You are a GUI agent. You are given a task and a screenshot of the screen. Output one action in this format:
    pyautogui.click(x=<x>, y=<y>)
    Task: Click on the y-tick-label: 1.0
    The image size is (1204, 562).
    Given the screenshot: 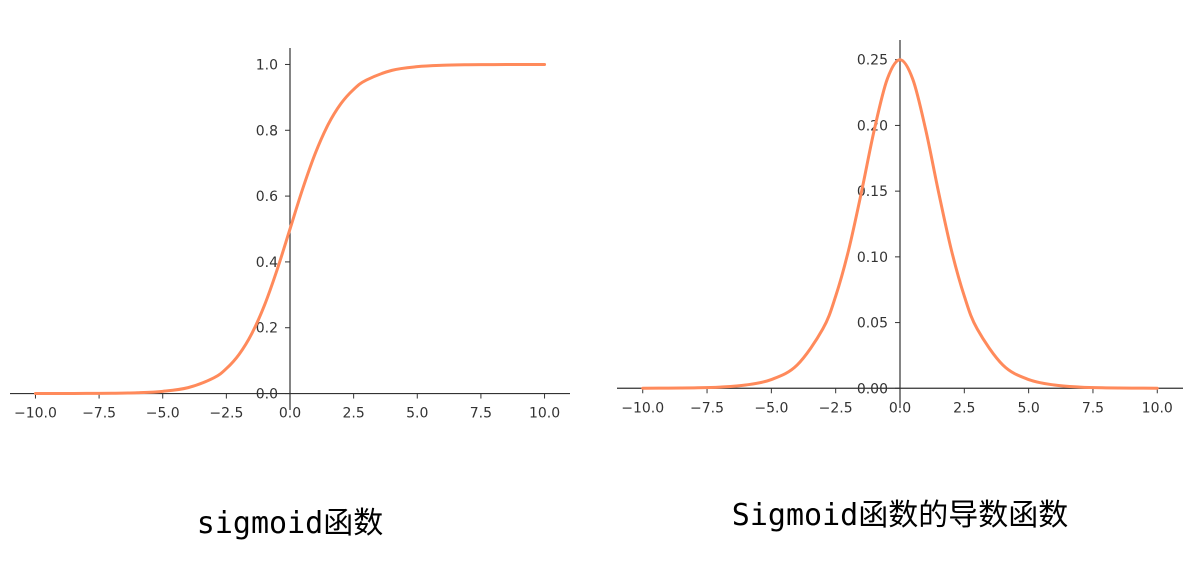 What is the action you would take?
    pyautogui.click(x=267, y=65)
    